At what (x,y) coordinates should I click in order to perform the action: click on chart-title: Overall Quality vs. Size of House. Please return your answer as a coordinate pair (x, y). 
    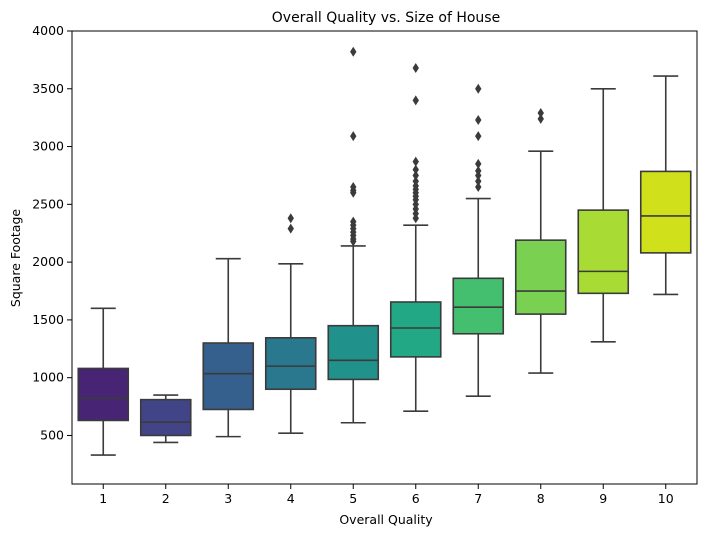
    Looking at the image, I should click on (386, 18).